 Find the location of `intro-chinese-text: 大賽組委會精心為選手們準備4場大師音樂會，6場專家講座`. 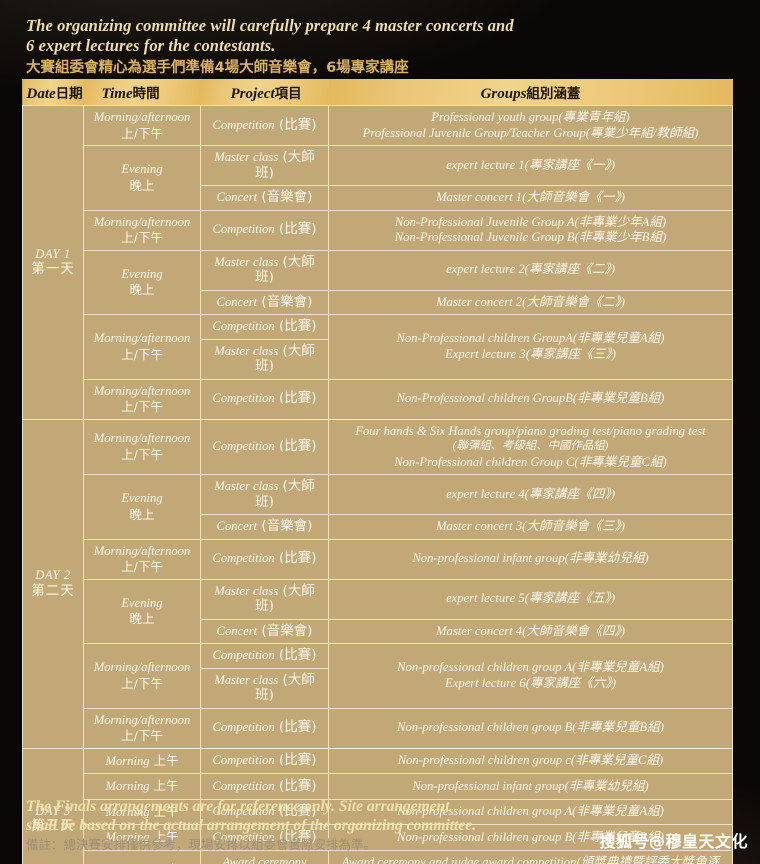

intro-chinese-text: 大賽組委會精心為選手們準備4場大師音樂會，6場專家講座 is located at coordinates (217, 68).